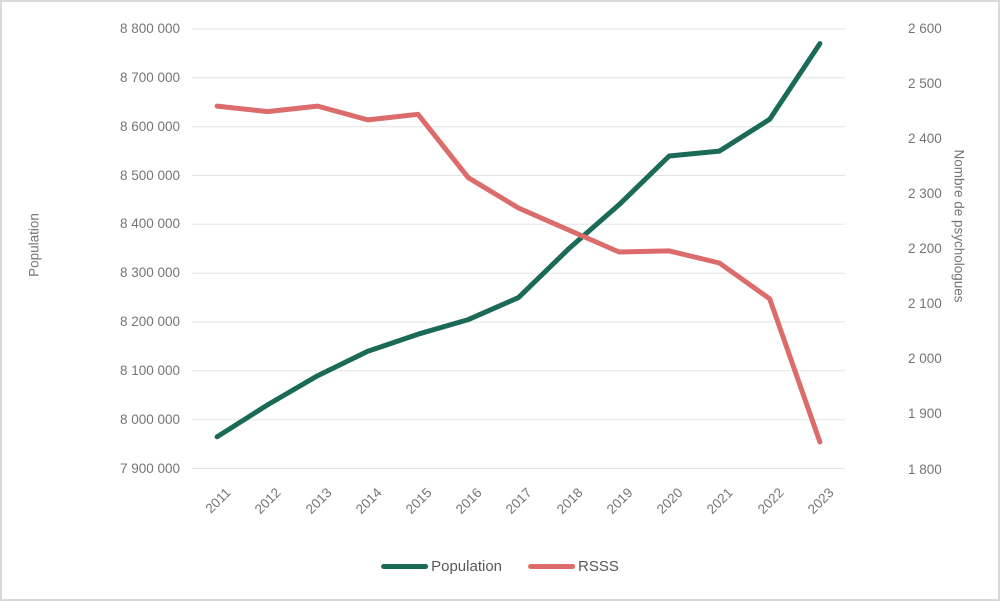 This screenshot has height=603, width=1000. I want to click on right-axis-title: Nombre de psychologues, so click(959, 226).